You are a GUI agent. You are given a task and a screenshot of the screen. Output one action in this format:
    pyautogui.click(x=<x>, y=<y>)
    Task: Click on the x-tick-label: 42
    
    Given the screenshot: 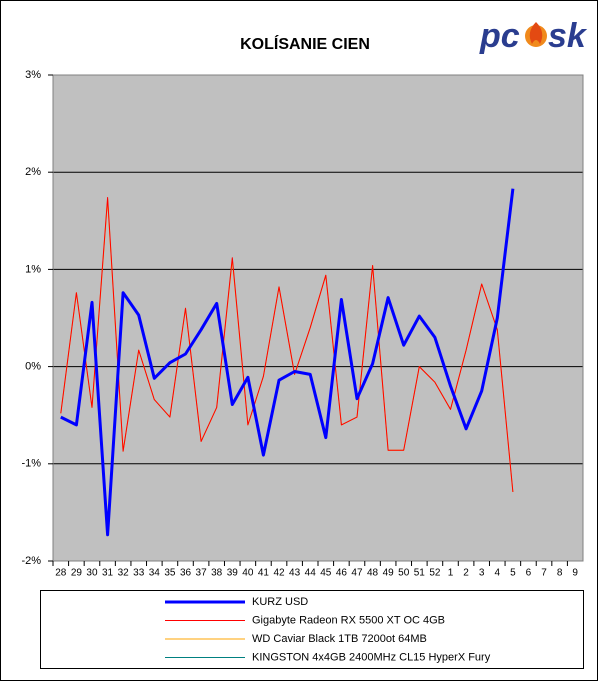 What is the action you would take?
    pyautogui.click(x=279, y=573)
    